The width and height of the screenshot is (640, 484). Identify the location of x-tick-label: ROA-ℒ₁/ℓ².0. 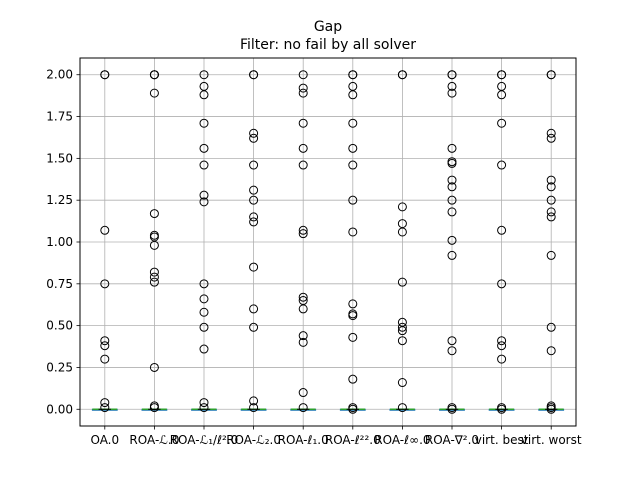
(204, 440).